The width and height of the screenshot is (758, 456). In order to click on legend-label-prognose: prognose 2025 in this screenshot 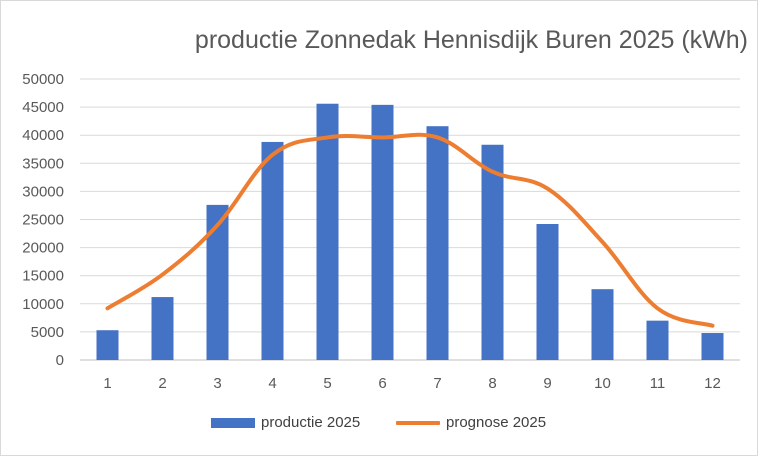, I will do `click(496, 422)`.